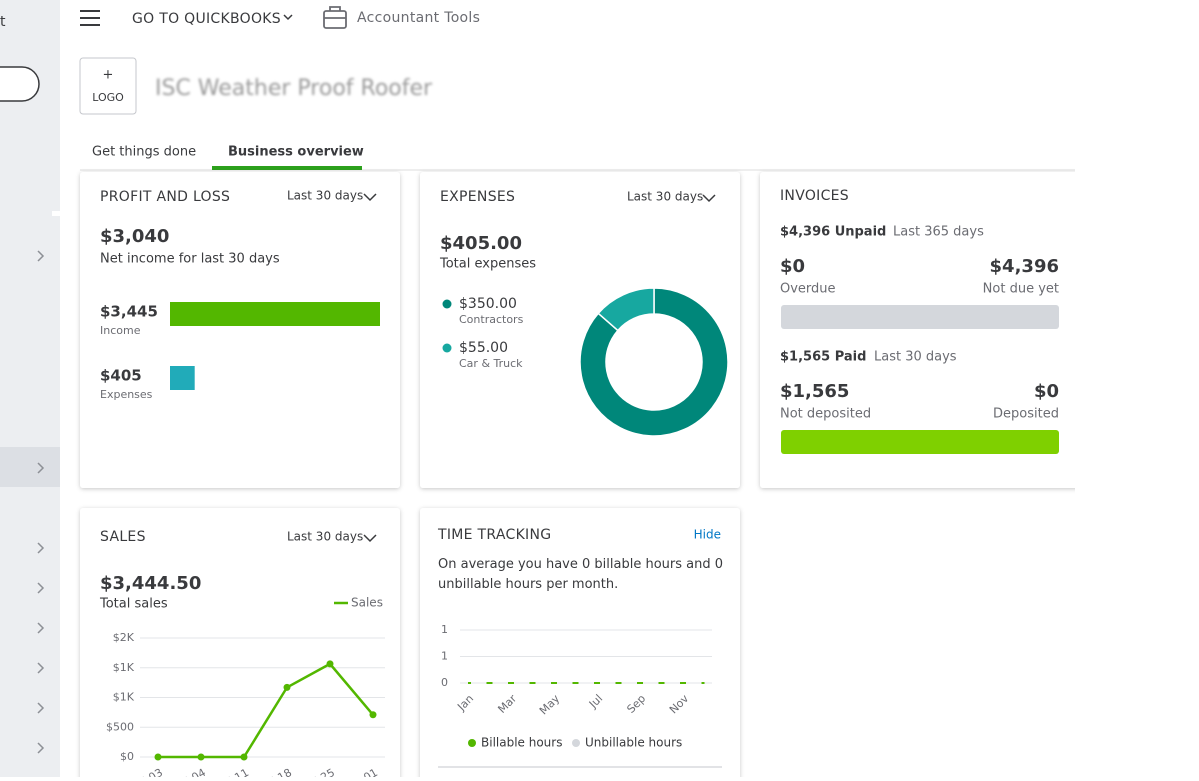  Describe the element at coordinates (129, 312) in the screenshot. I see `value-label: $3,445` at that location.